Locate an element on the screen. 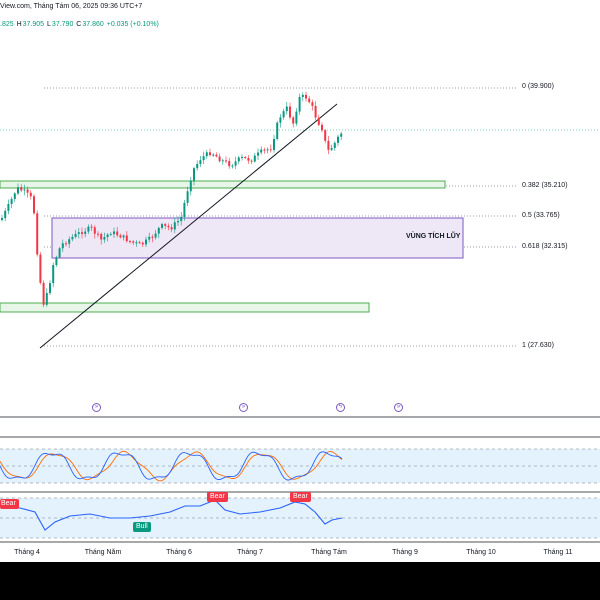 The image size is (600, 600). ohlc-high-key: H is located at coordinates (19, 24).